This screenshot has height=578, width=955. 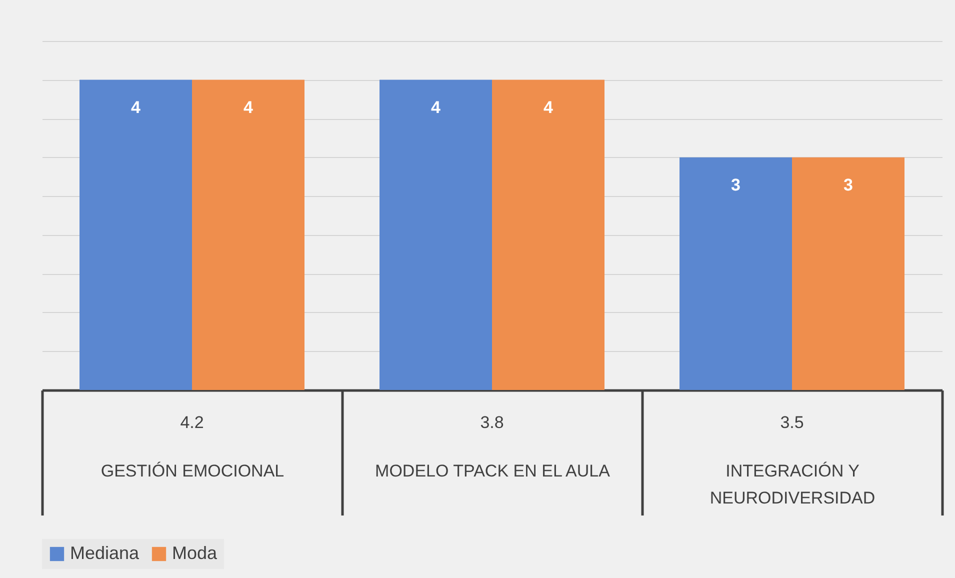 What do you see at coordinates (792, 422) in the screenshot?
I see `text: 3.5` at bounding box center [792, 422].